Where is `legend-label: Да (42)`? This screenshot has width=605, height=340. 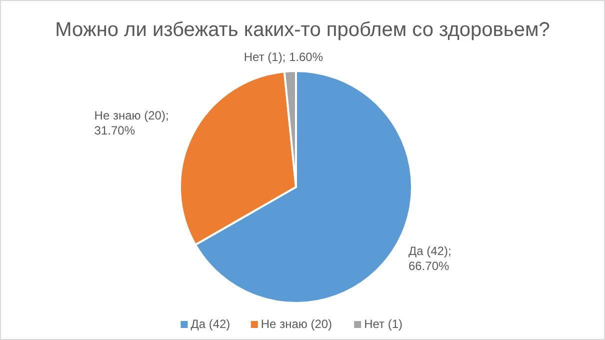 legend-label: Да (42) is located at coordinates (210, 324).